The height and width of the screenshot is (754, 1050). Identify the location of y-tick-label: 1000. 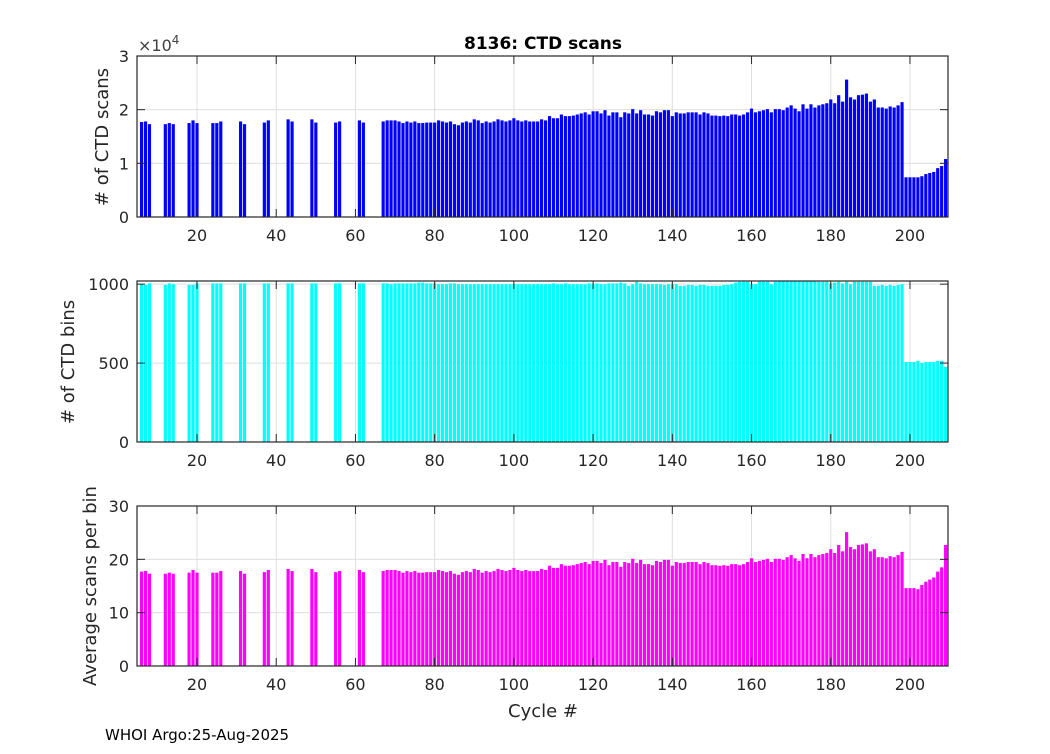
(108, 284).